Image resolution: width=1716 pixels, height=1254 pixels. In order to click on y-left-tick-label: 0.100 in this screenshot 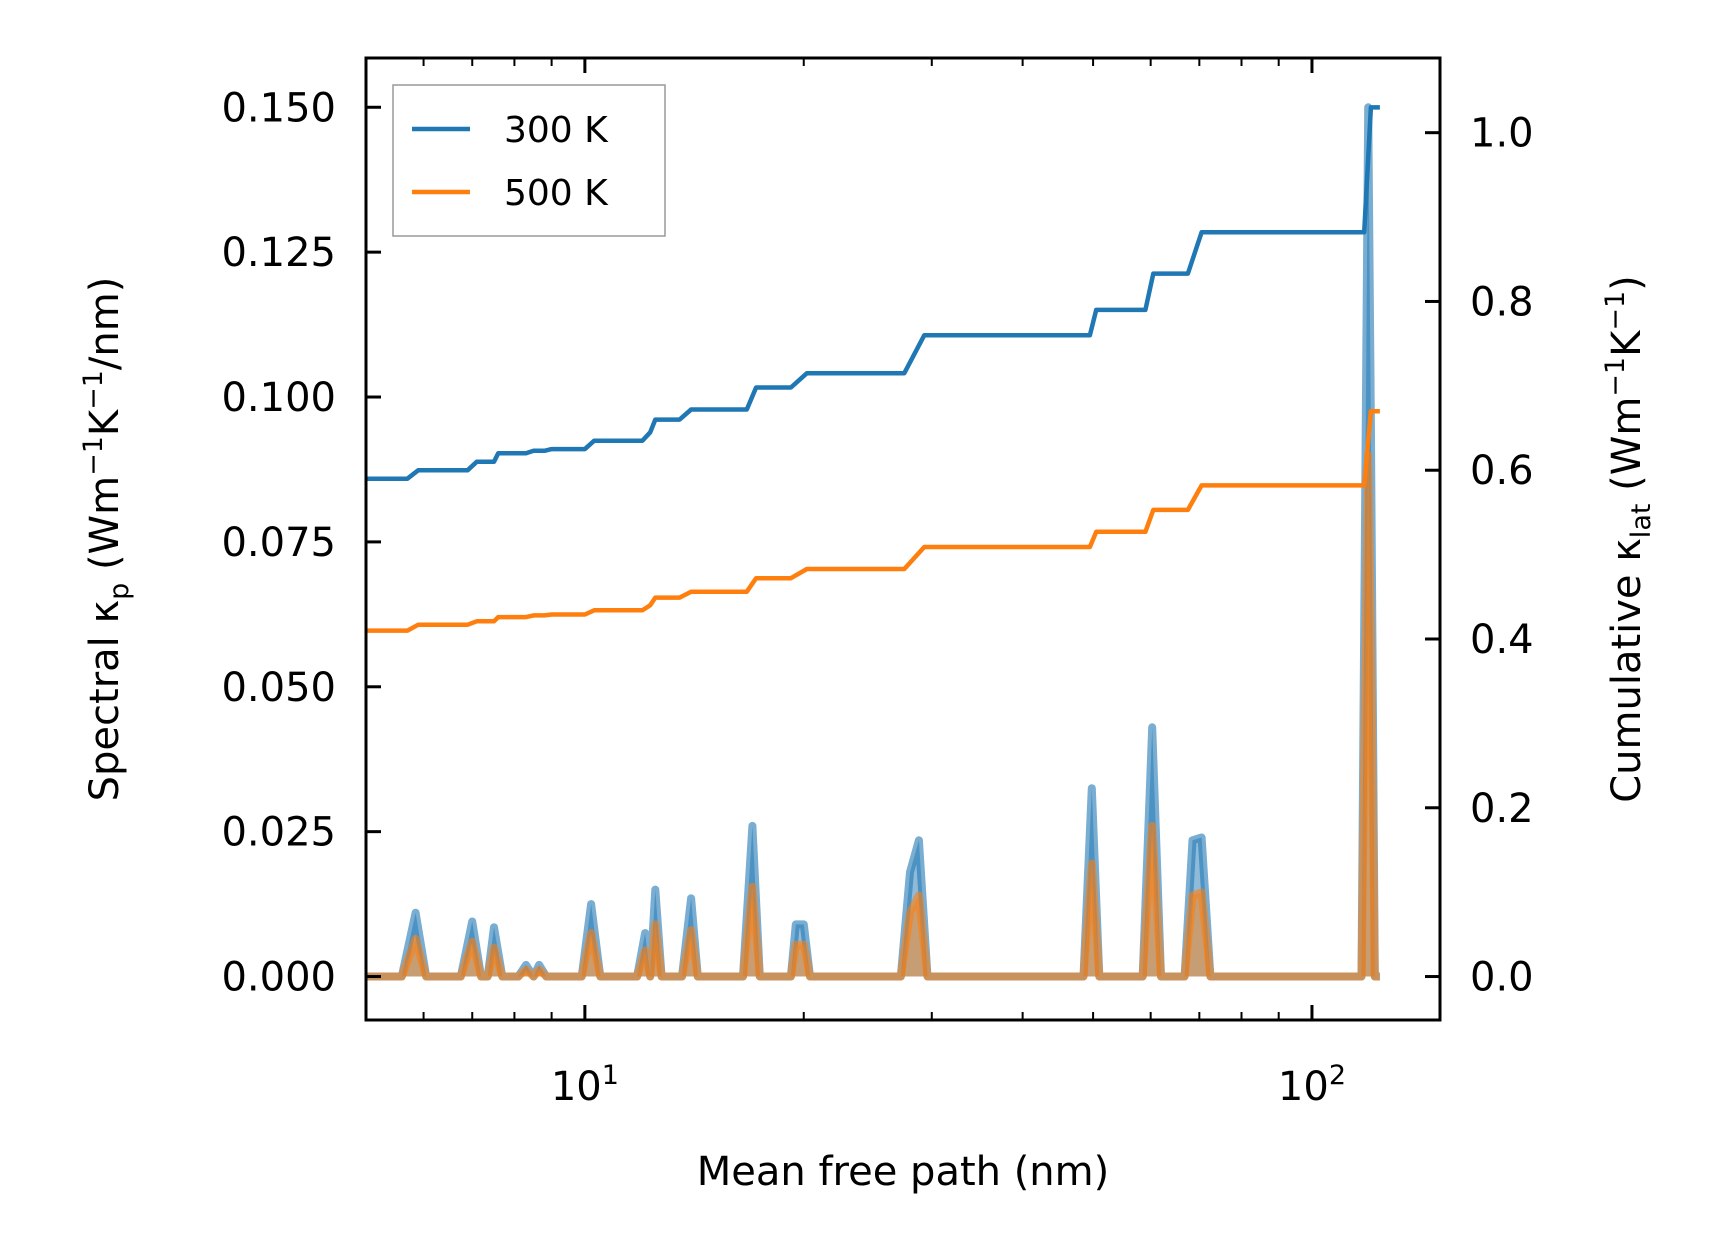, I will do `click(278, 398)`.